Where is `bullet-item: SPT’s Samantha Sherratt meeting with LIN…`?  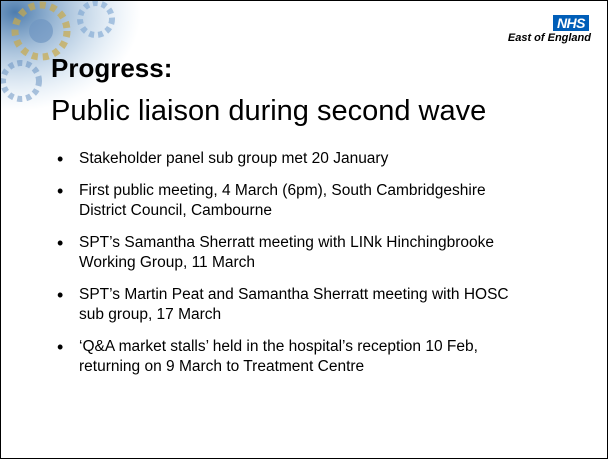
bullet-item: SPT’s Samantha Sherratt meeting with LIN… is located at coordinates (292, 253).